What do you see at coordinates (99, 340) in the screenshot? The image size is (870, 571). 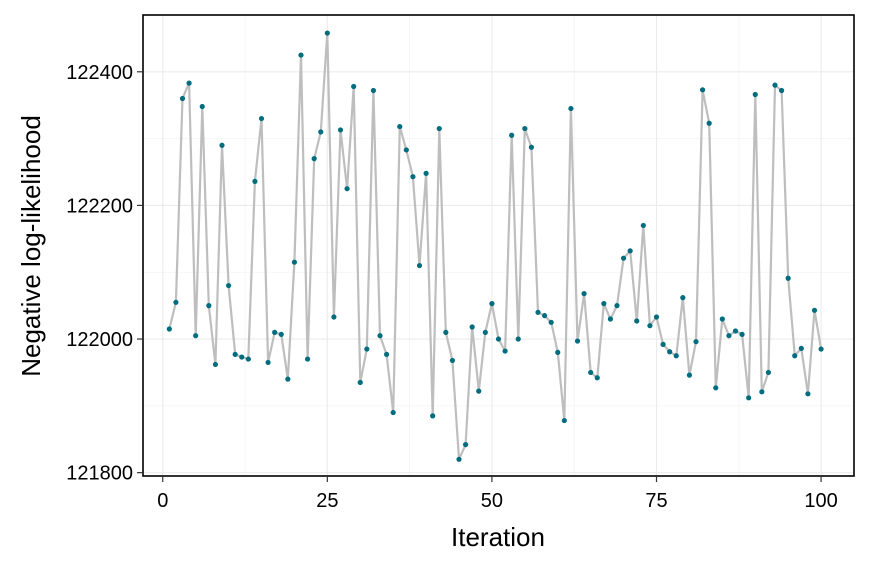 I see `y-tick-label: 122000` at bounding box center [99, 340].